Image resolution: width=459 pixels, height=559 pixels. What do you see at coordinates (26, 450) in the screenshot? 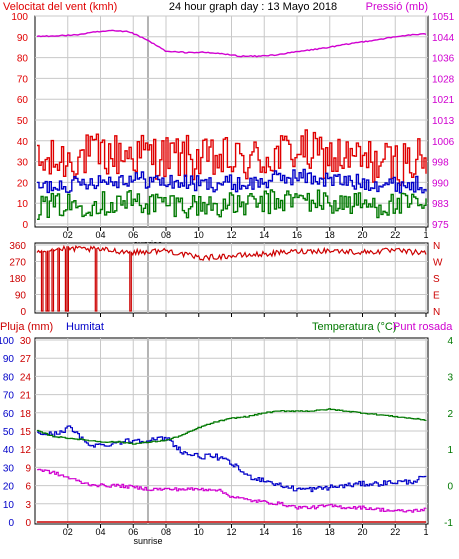
I see `p3-rain-tick-label: 12` at bounding box center [26, 450].